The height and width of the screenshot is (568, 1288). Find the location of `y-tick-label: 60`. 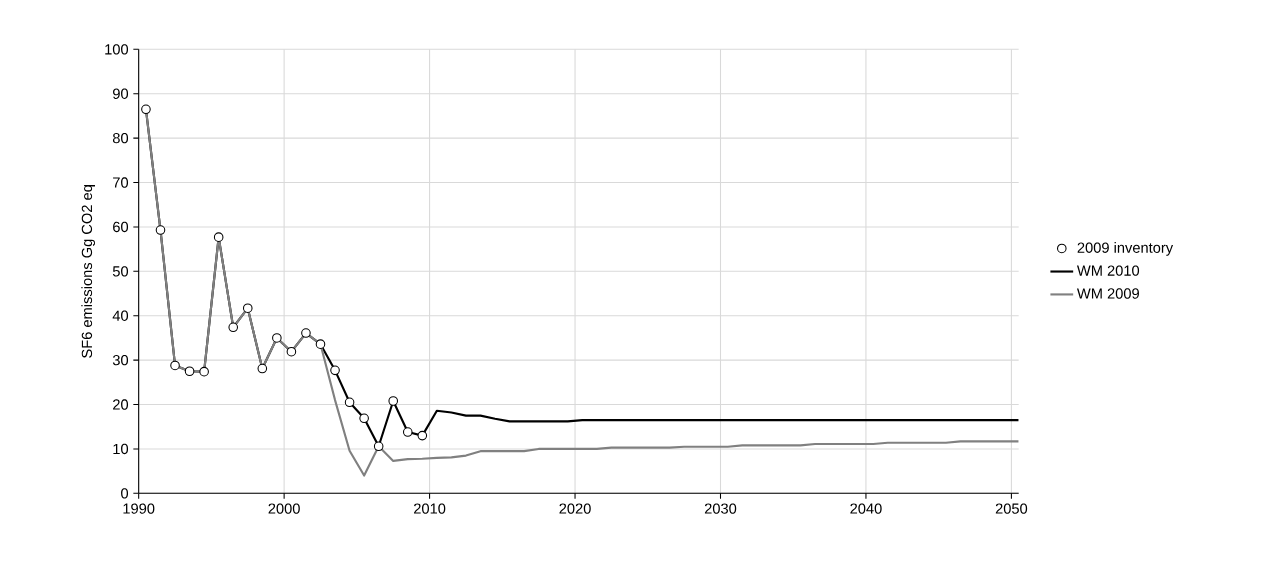

y-tick-label: 60 is located at coordinates (121, 227).